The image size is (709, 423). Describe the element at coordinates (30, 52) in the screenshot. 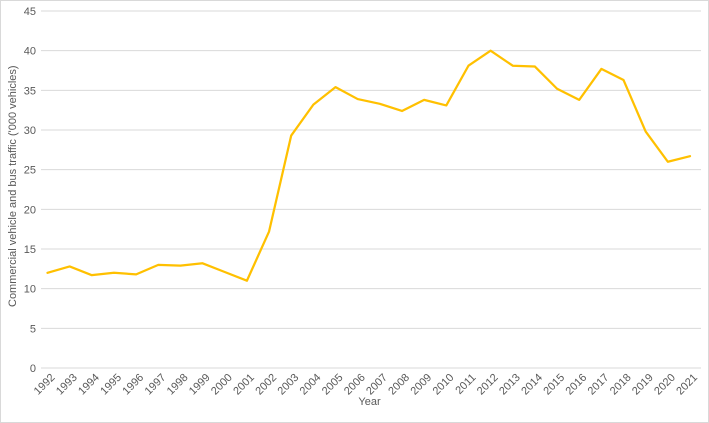

I see `y-tick-label: 40` at that location.